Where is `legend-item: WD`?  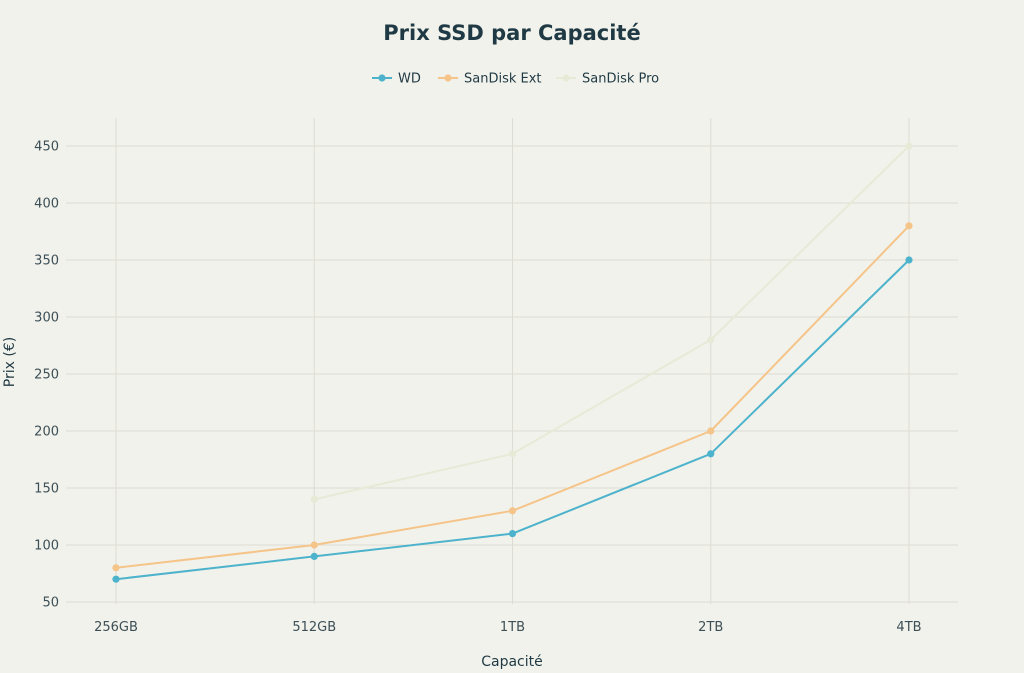
legend-item: WD is located at coordinates (396, 79).